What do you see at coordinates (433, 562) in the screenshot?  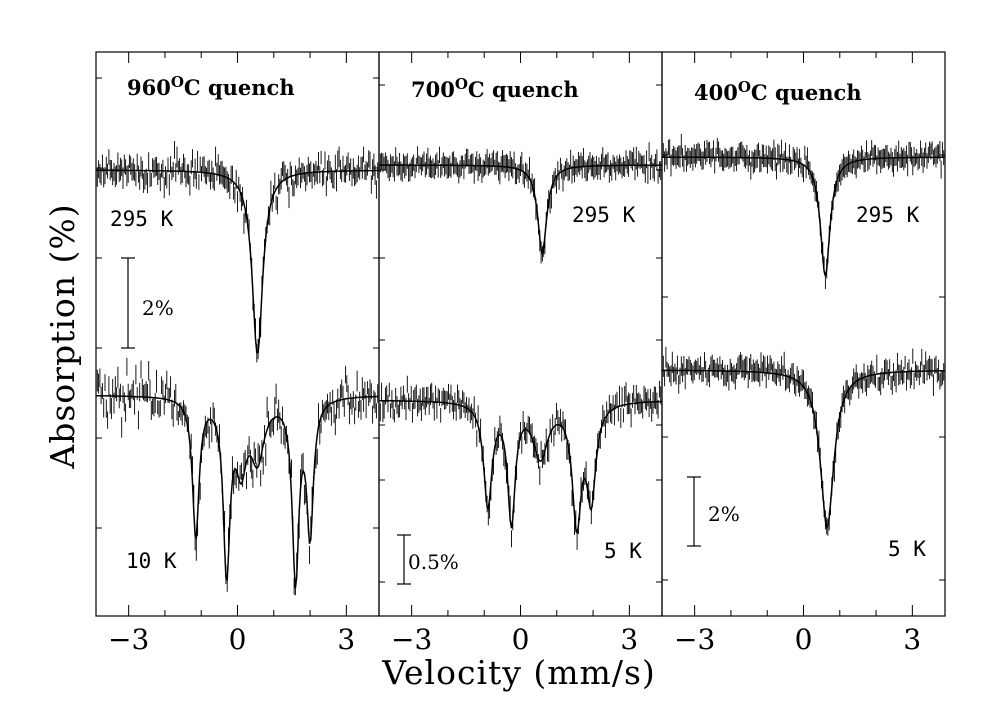 I see `scale-bar-label: 0.5%` at bounding box center [433, 562].